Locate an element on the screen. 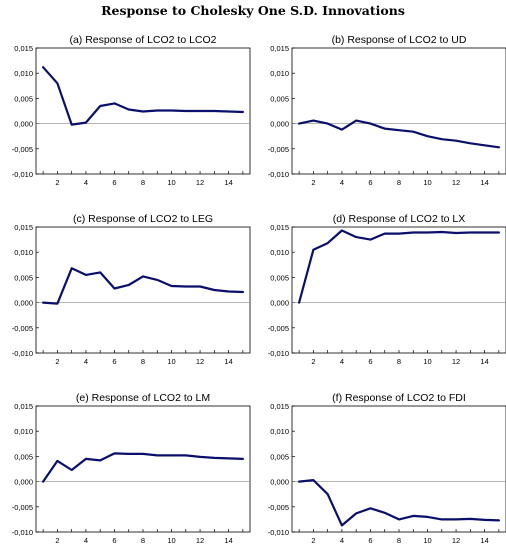 The image size is (506, 550). chart-f-xtick-label: 6 is located at coordinates (370, 540).